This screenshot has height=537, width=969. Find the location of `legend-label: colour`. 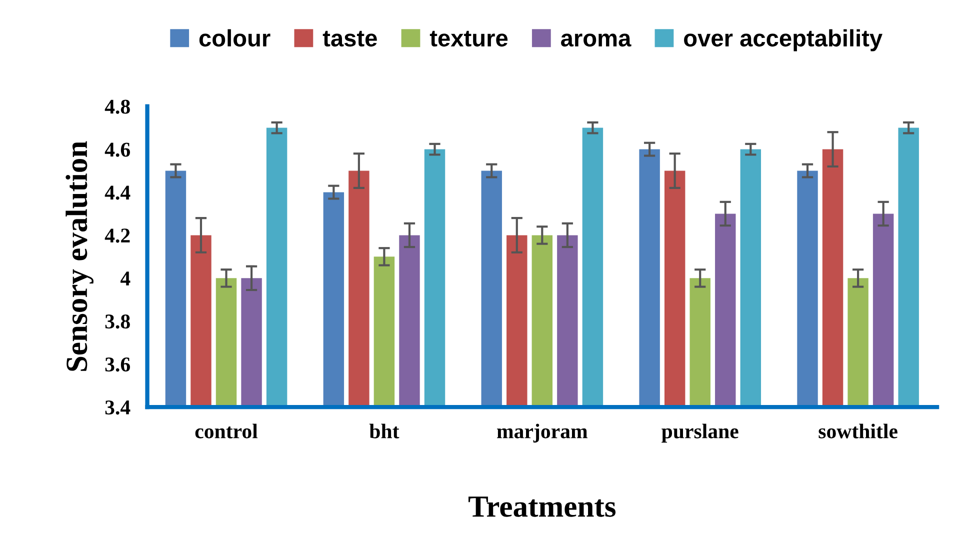

legend-label: colour is located at coordinates (234, 38).